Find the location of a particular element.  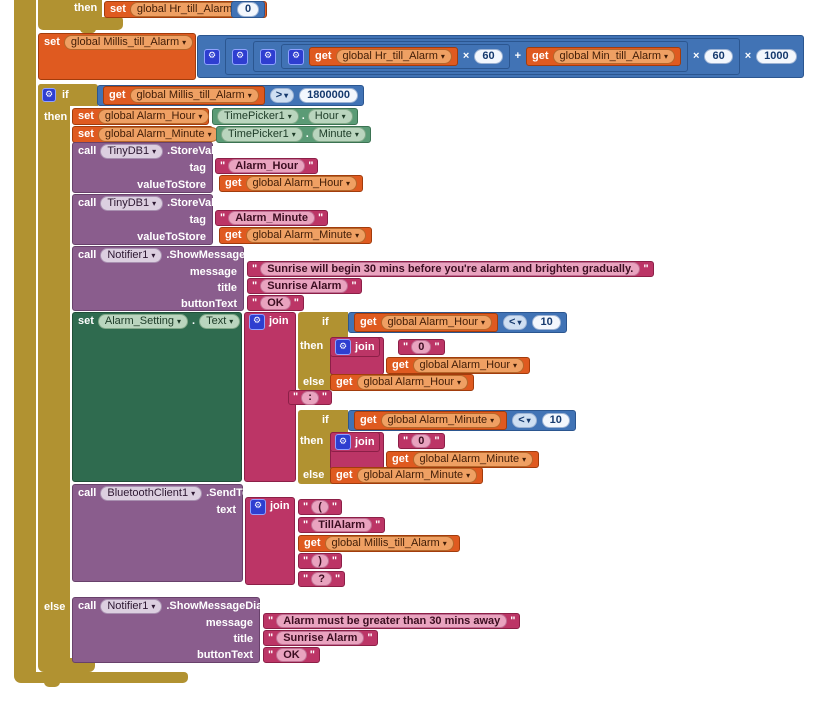

join-block-sendtext: ⚙ join is located at coordinates (270, 541).